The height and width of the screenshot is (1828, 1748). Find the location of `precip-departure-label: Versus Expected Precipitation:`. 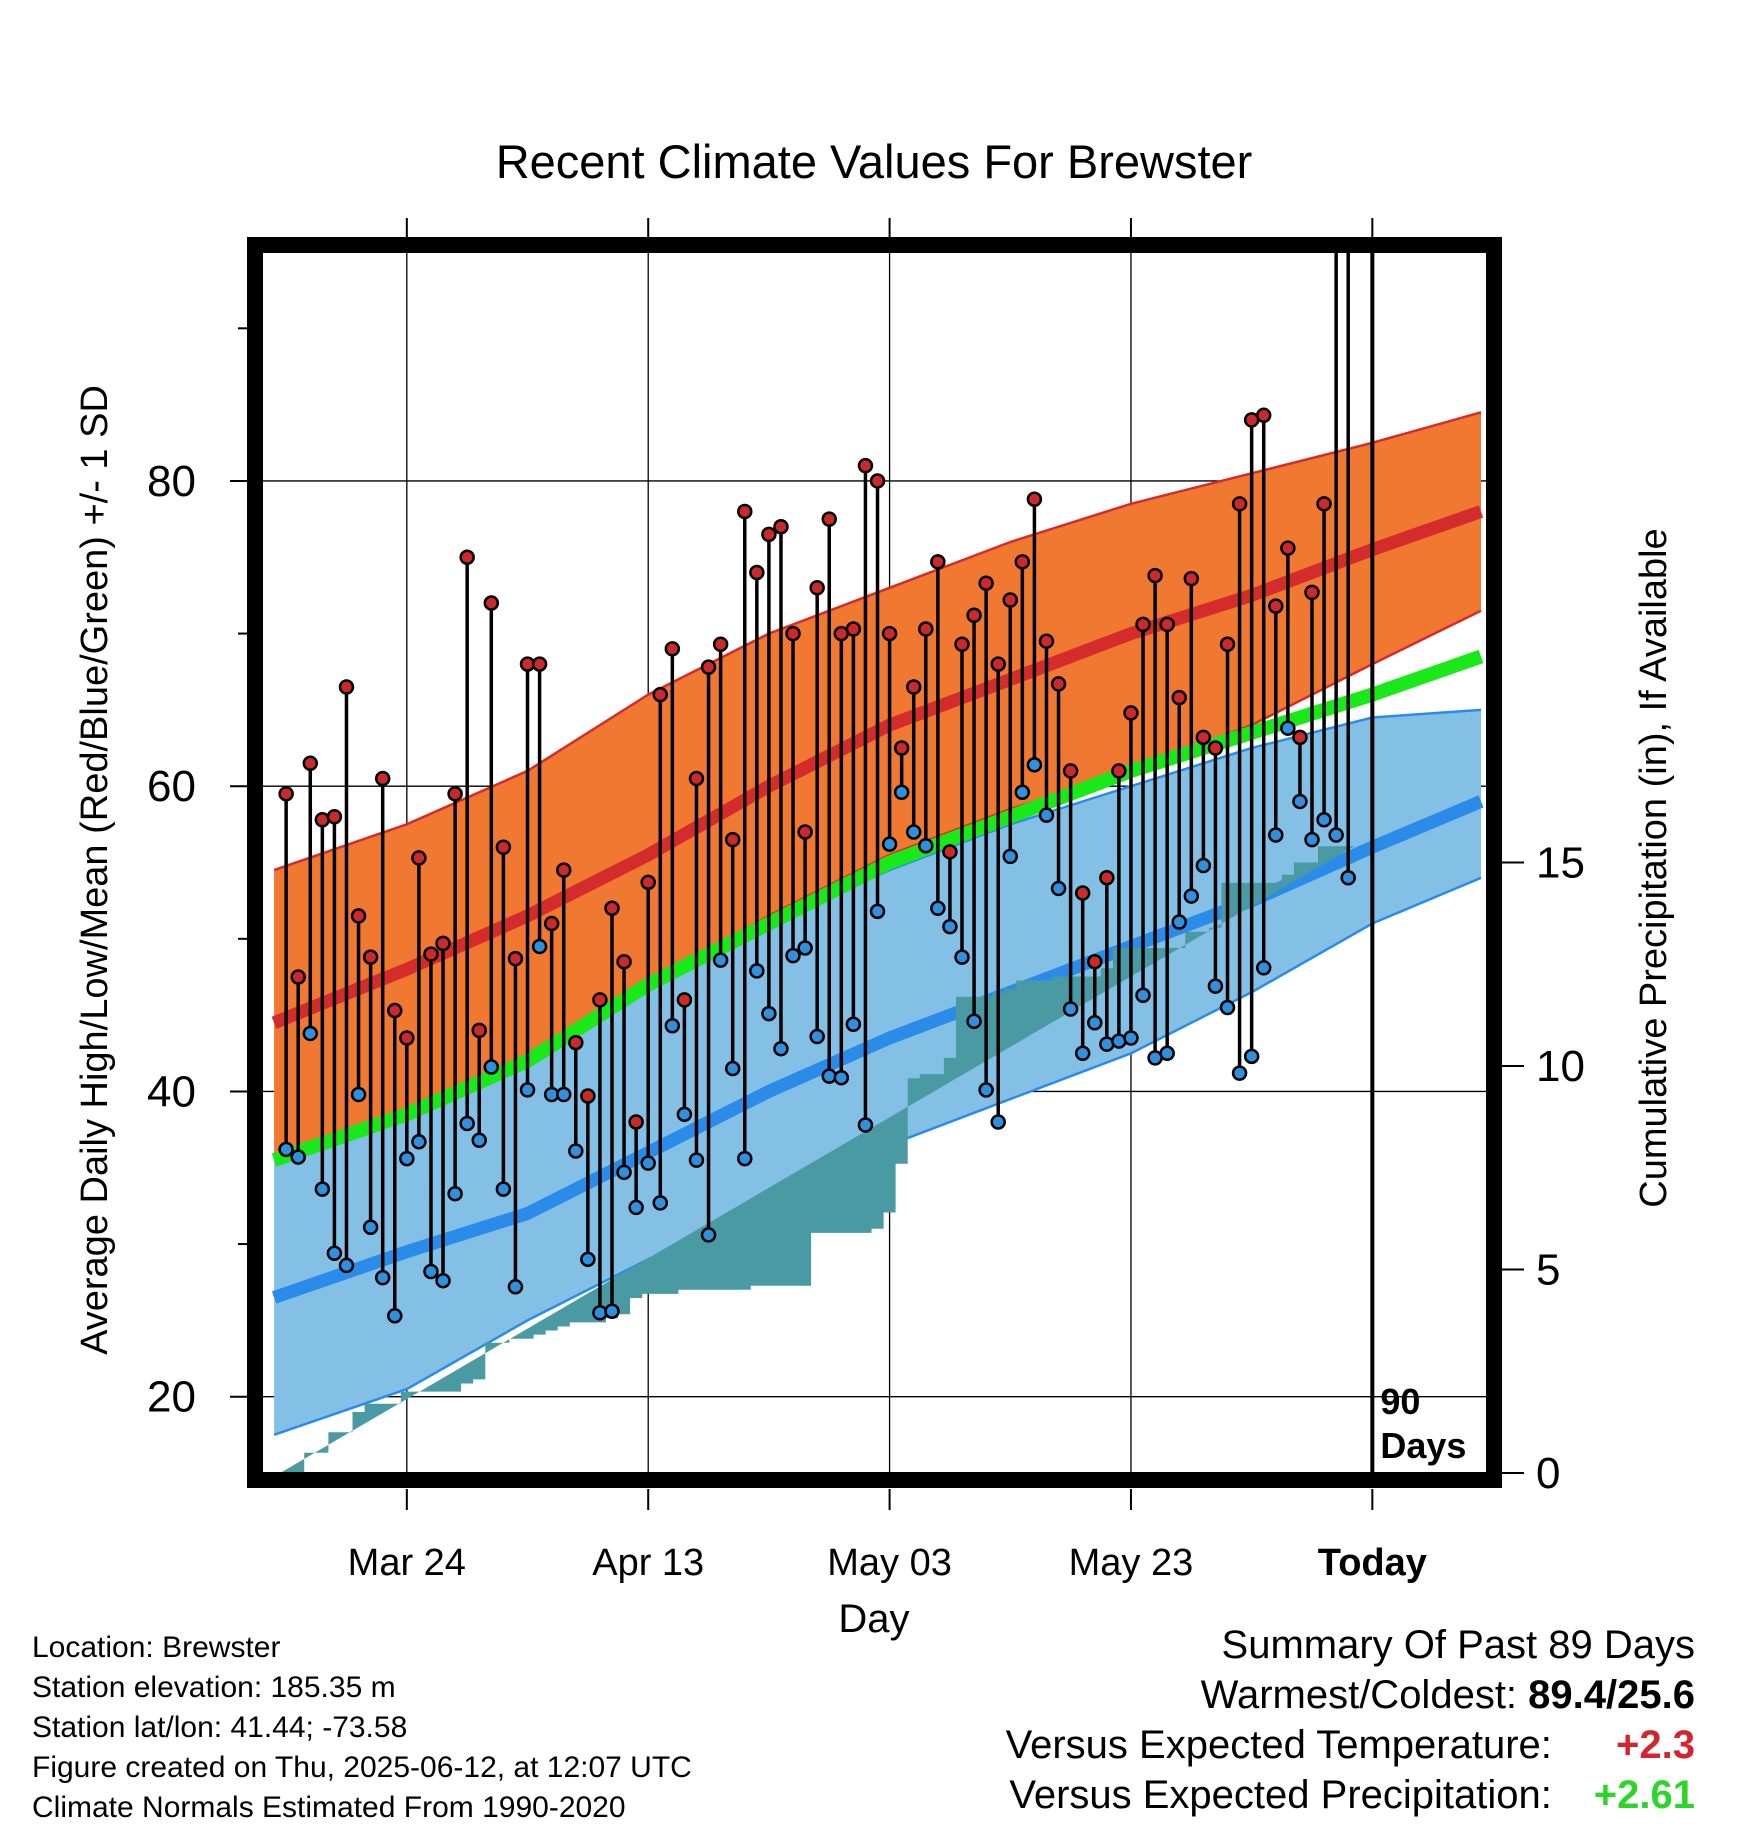

precip-departure-label: Versus Expected Precipitation: is located at coordinates (1280, 1795).